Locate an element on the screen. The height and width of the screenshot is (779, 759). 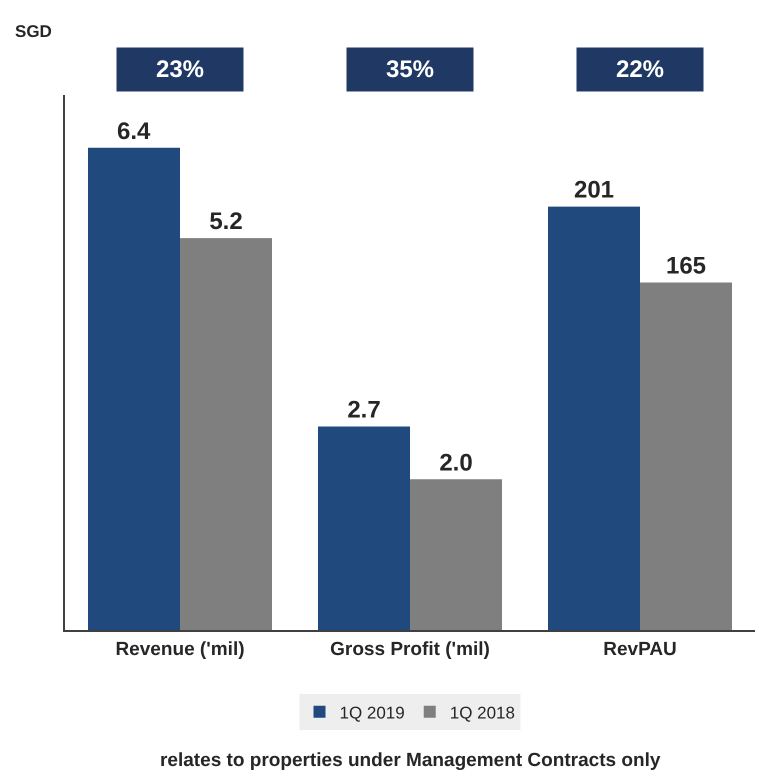
text: 35% is located at coordinates (410, 69).